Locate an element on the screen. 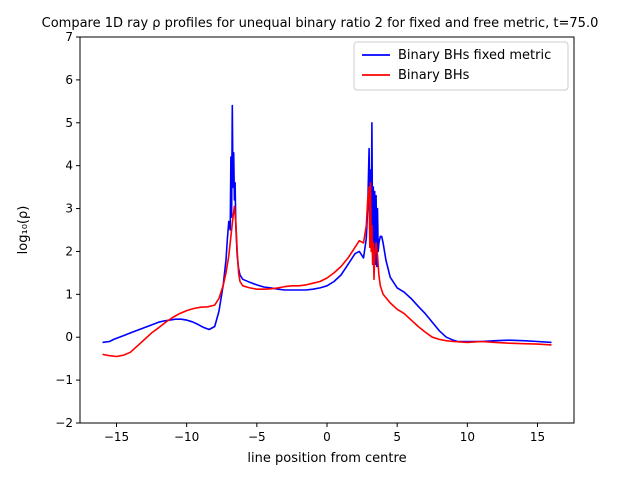 The width and height of the screenshot is (640, 480). y-axis: −2 −1 0 1 2 3 4 5 6 7 is located at coordinates (67, 230).